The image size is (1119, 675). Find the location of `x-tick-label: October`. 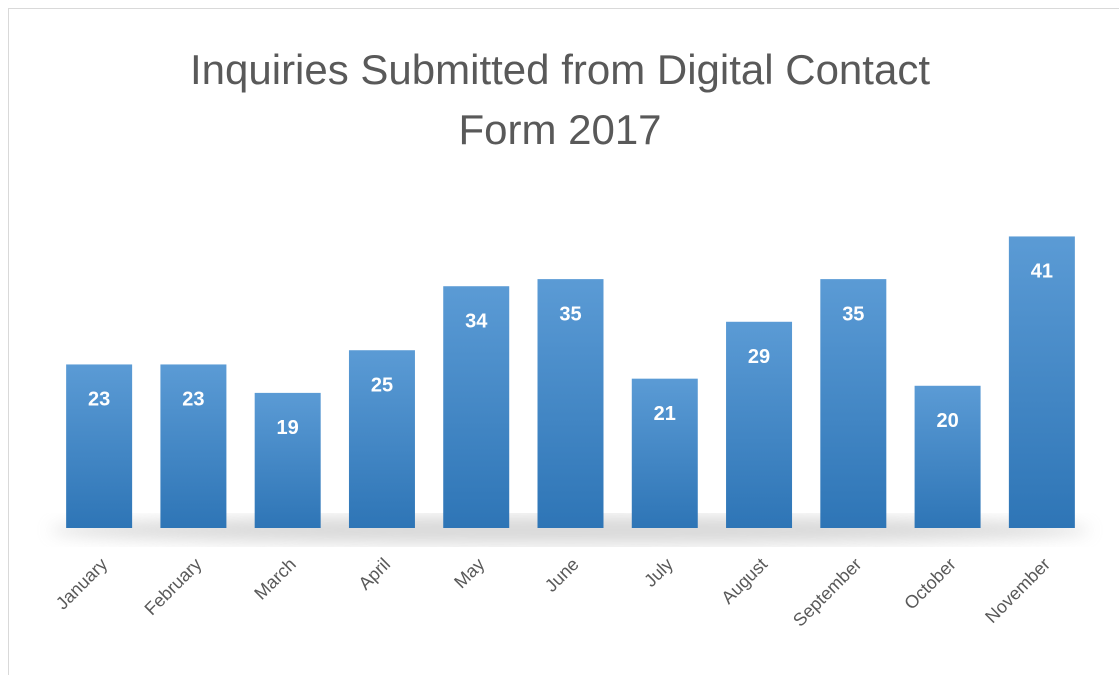

x-tick-label: October is located at coordinates (929, 583).